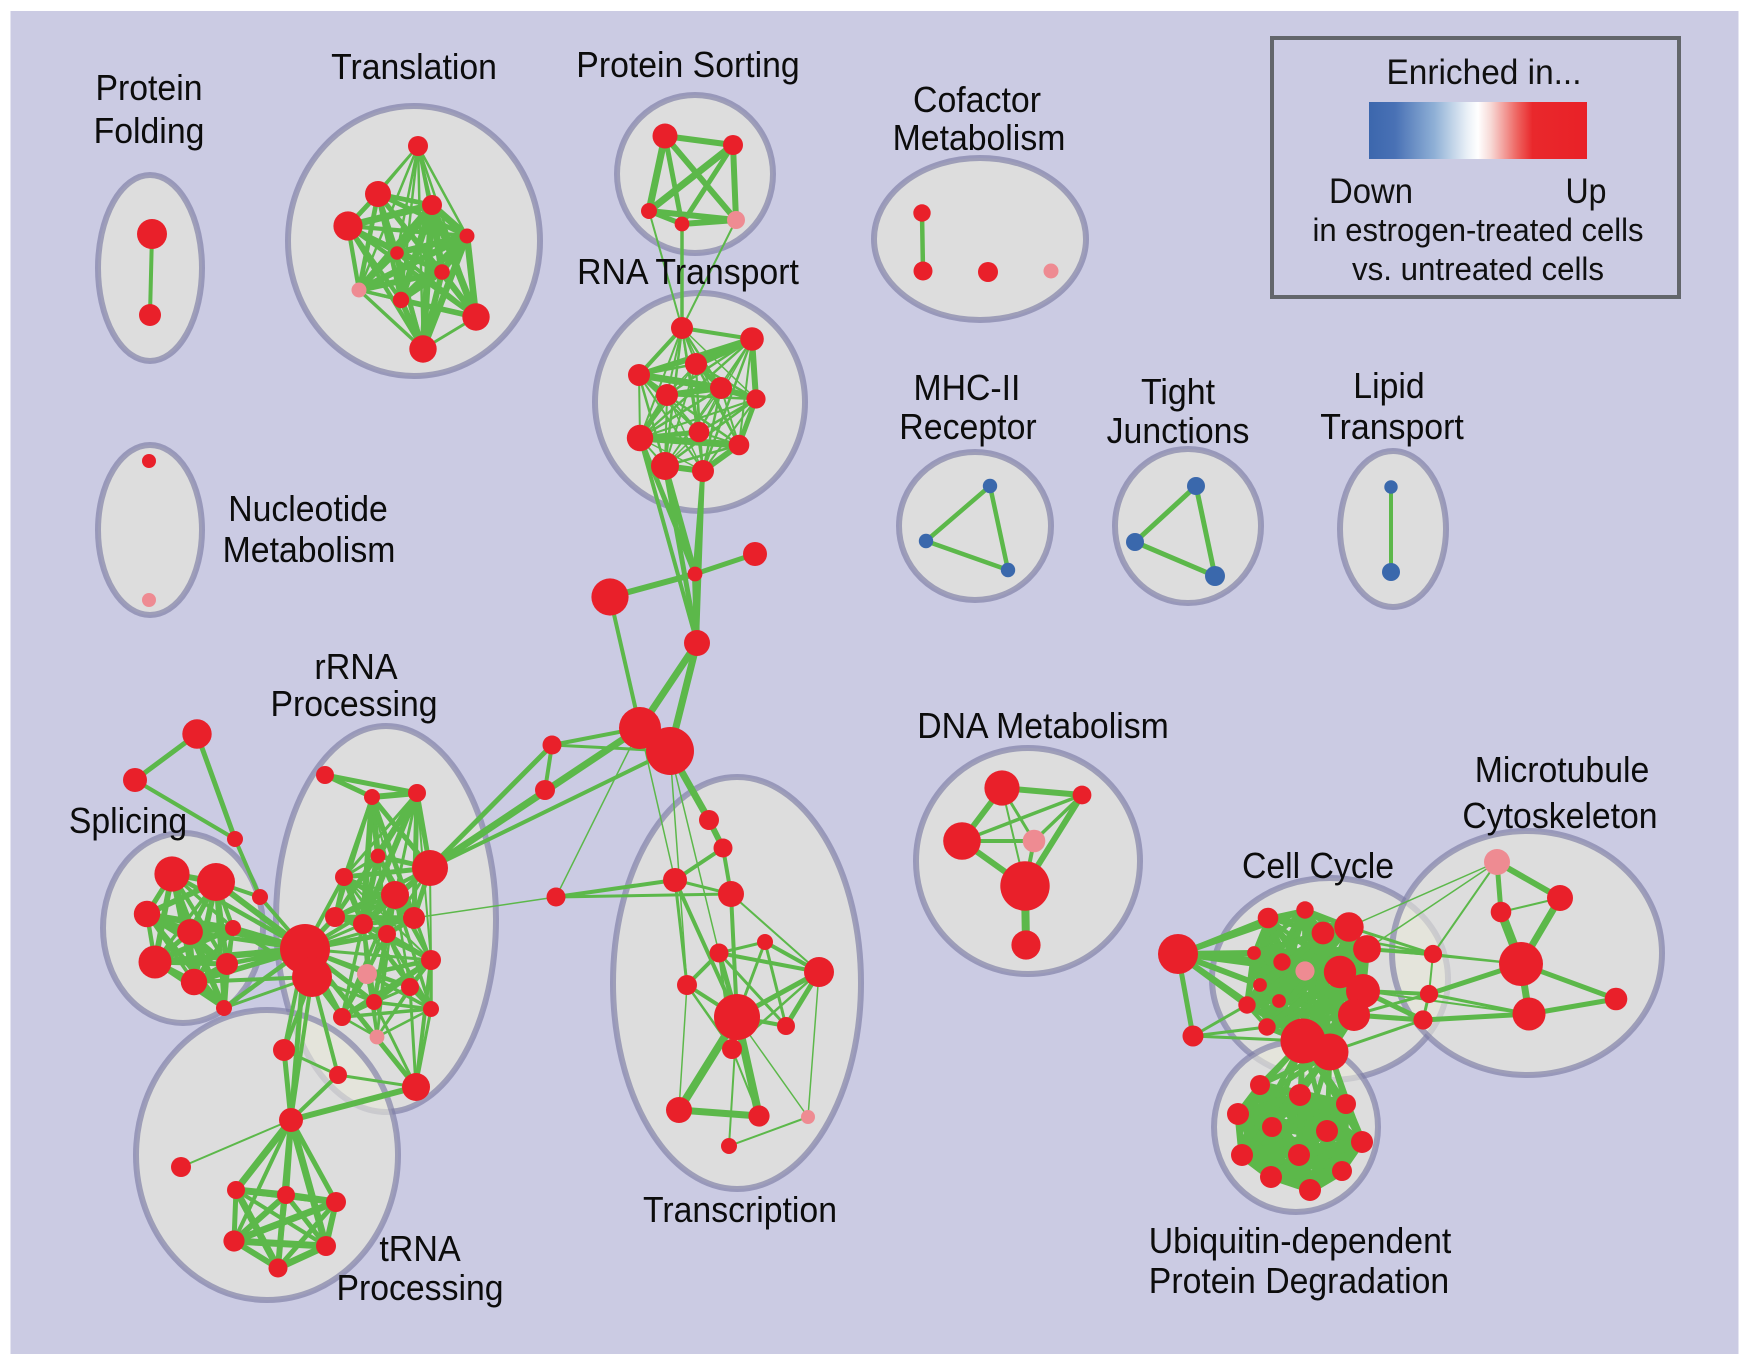 The image size is (1750, 1360). Describe the element at coordinates (1559, 815) in the screenshot. I see `svg-text: Cytoskeleton` at that location.